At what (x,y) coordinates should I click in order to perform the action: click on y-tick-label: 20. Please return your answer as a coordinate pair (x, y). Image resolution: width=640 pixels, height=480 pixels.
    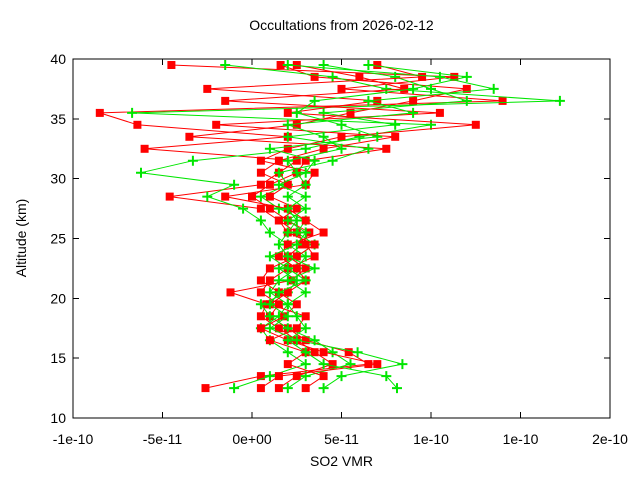
    Looking at the image, I should click on (58, 298).